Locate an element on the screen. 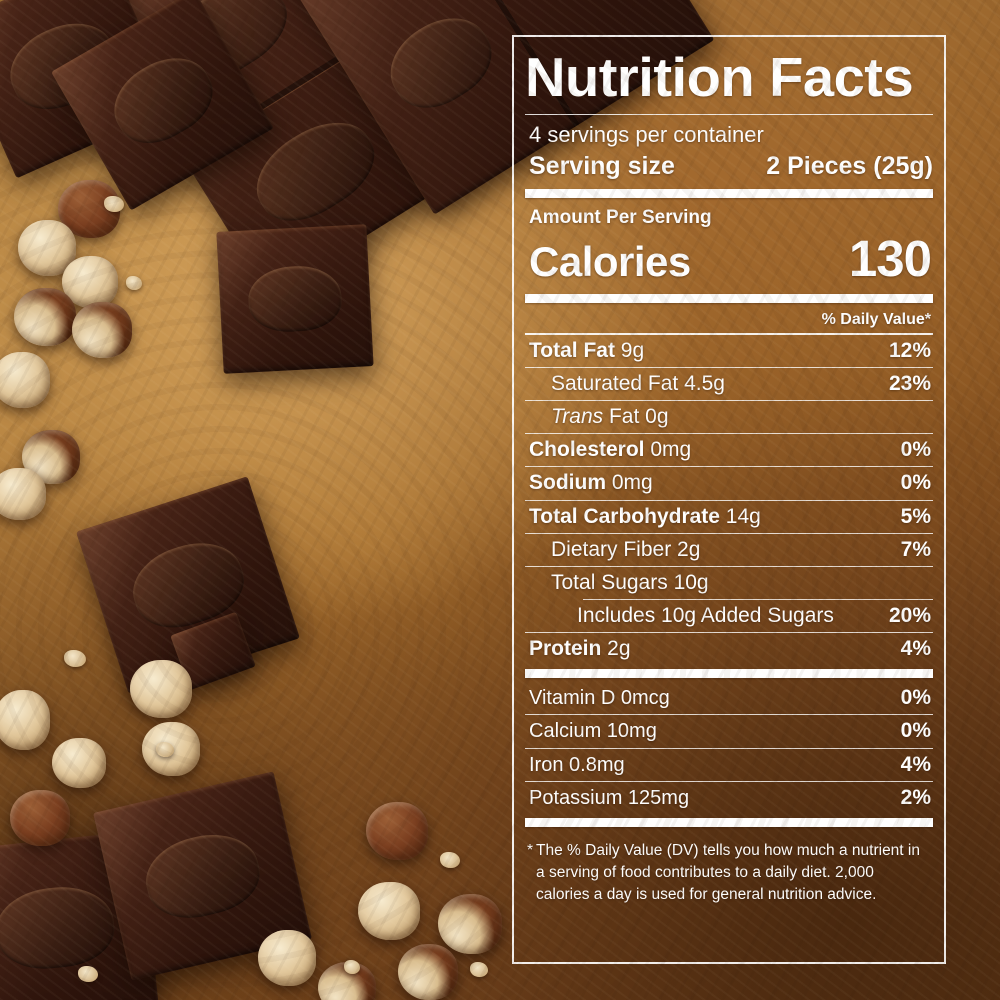 This screenshot has width=1000, height=1000. nutrient-row-sodium: Sodium 0mg 0% is located at coordinates (729, 483).